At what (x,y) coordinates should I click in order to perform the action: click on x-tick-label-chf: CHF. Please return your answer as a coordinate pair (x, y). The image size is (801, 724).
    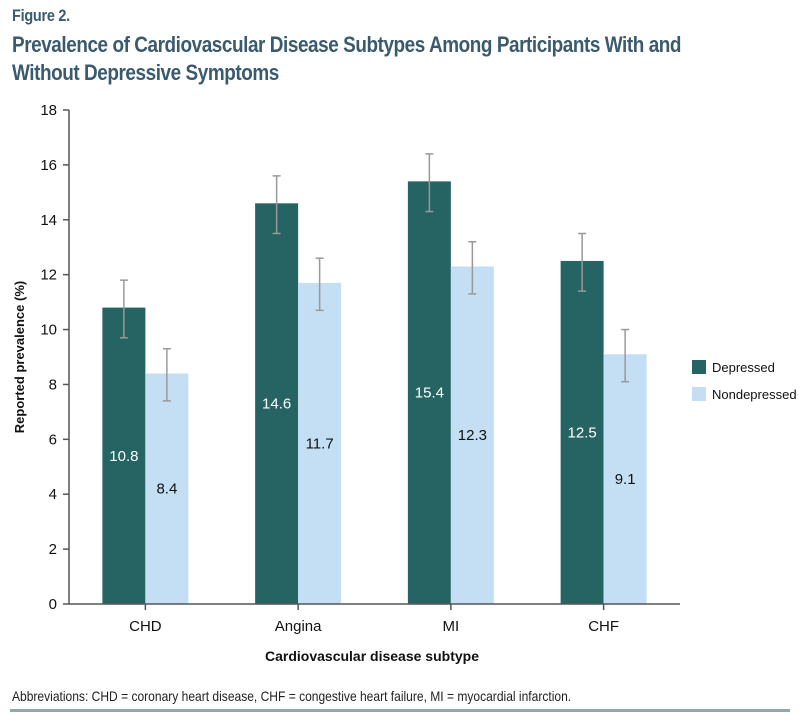
    Looking at the image, I should click on (603, 626).